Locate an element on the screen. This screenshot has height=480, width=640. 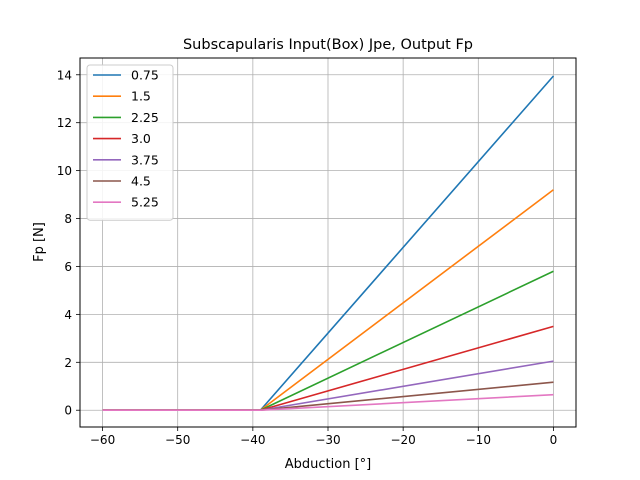
y-tick-label: 4 is located at coordinates (68, 315).